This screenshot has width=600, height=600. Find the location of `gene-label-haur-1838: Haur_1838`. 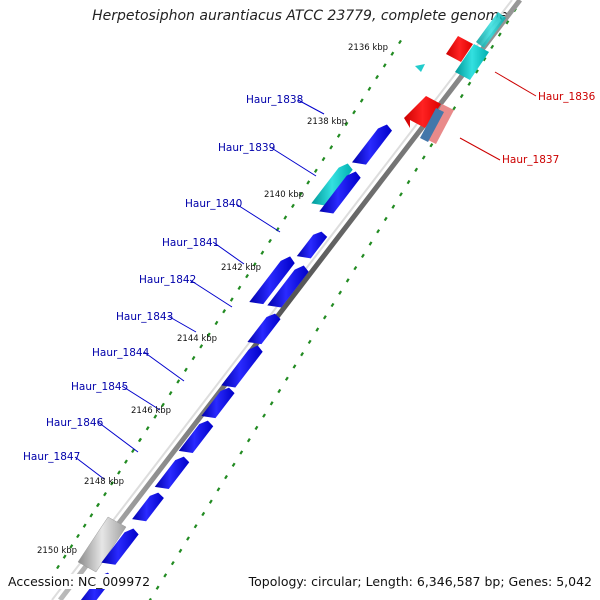

gene-label-haur-1838: Haur_1838 is located at coordinates (274, 100).